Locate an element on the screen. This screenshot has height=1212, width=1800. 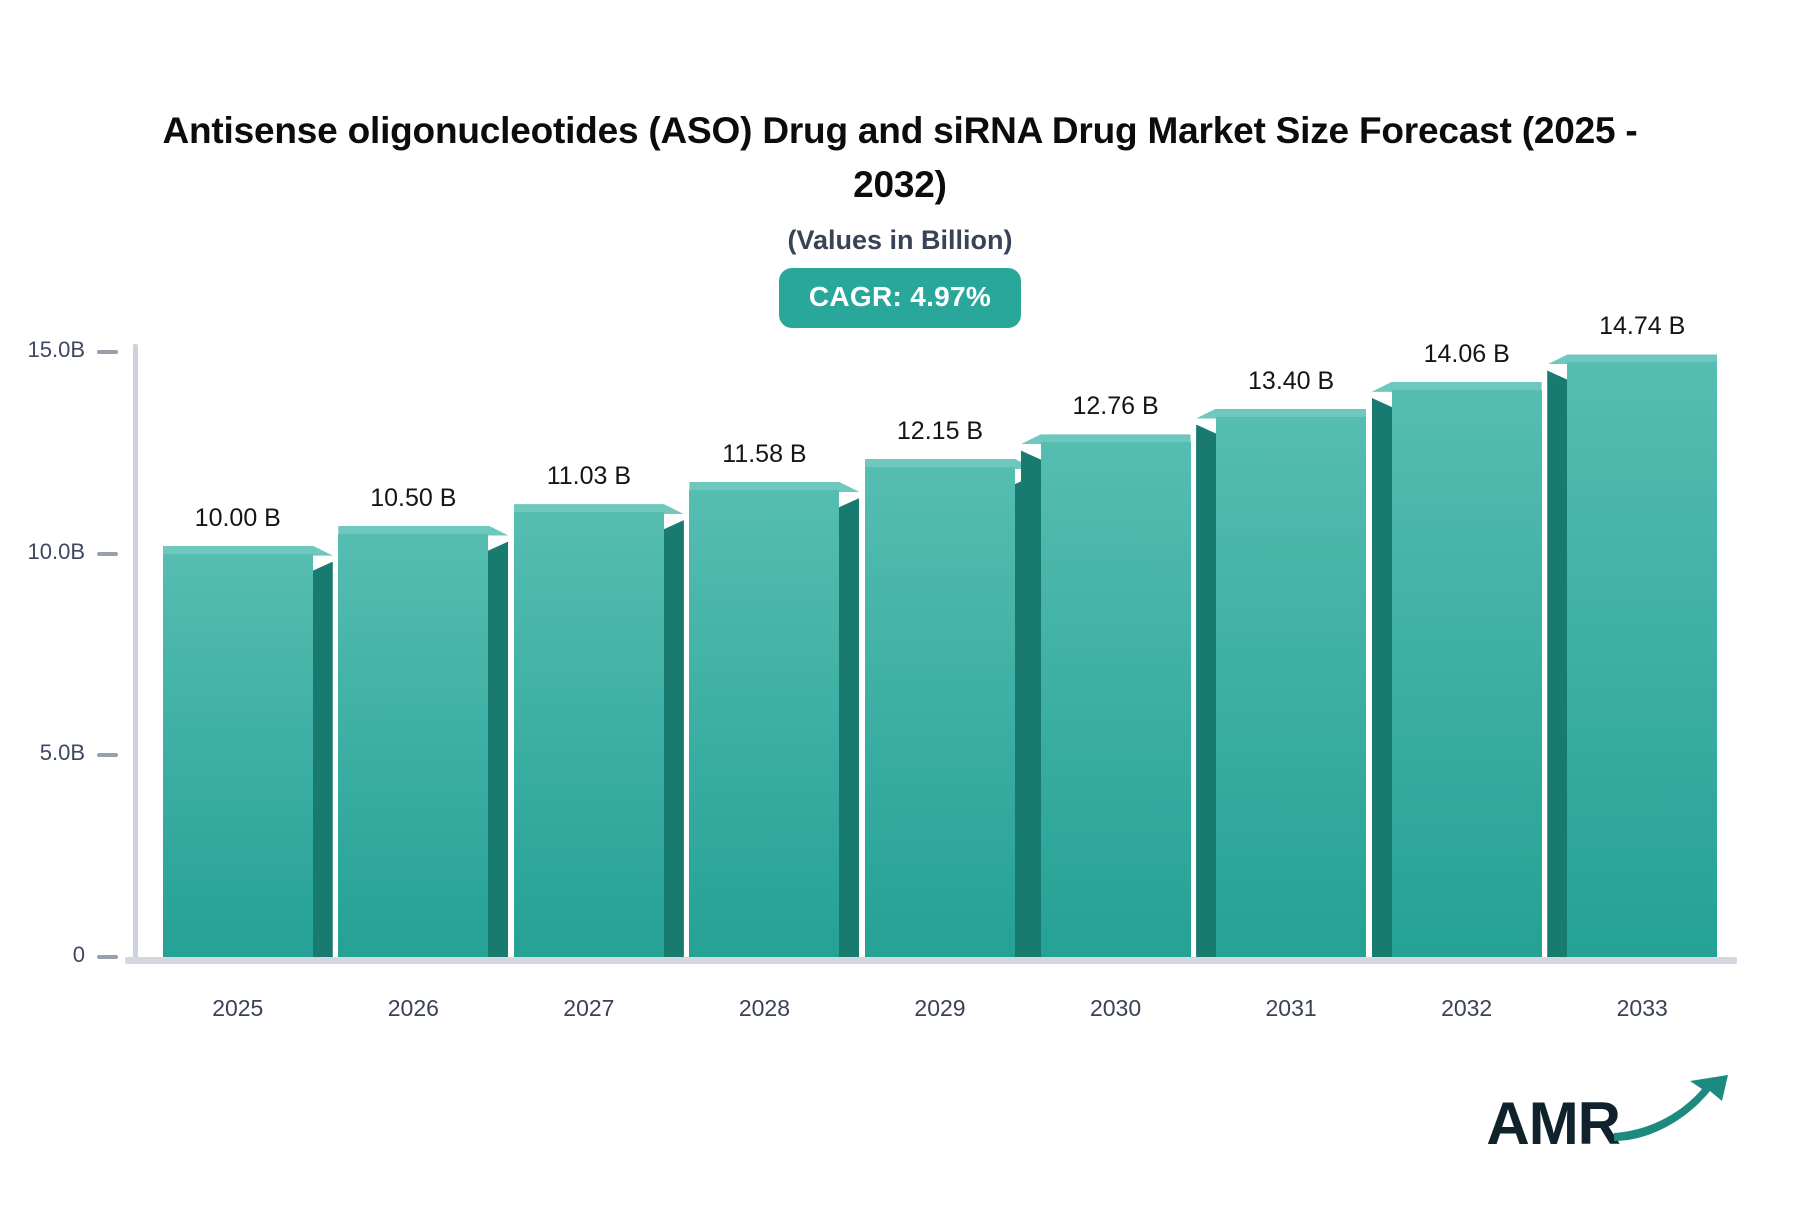
x-axis-label-2027: 2027 is located at coordinates (589, 1008).